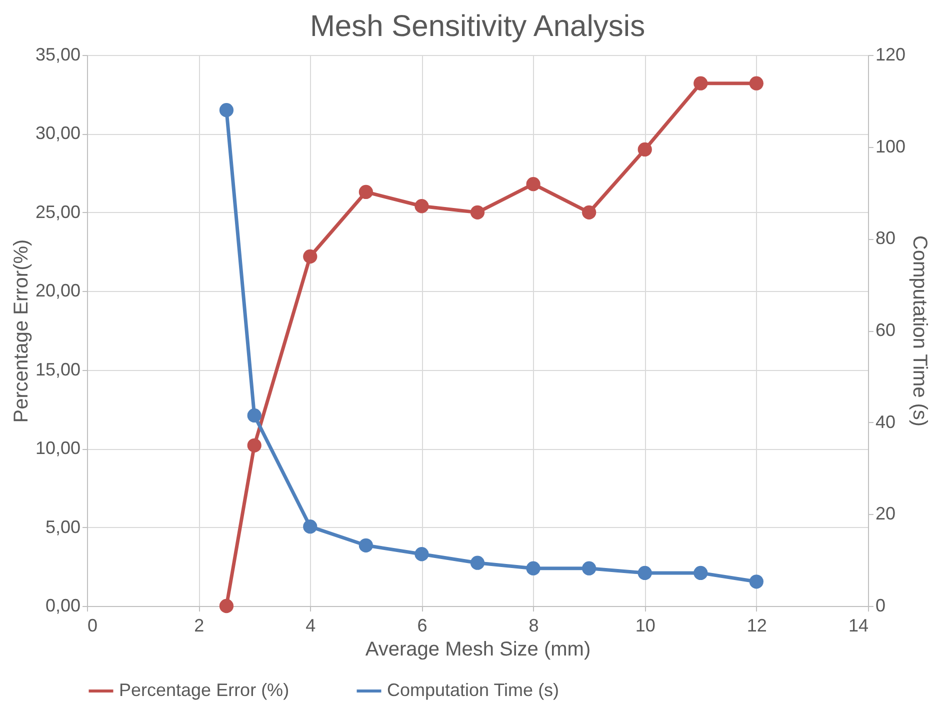 The width and height of the screenshot is (940, 724). I want to click on y-tick-label: 5,00, so click(62, 526).